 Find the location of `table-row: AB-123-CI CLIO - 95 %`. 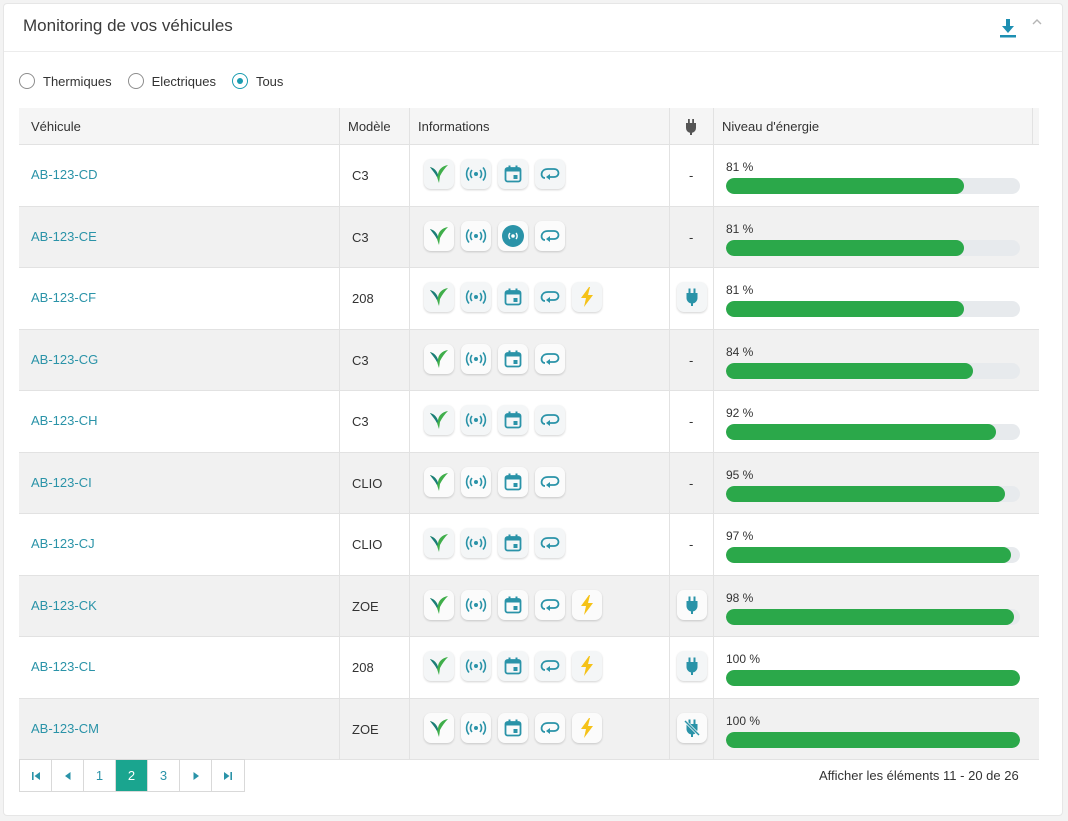

table-row: AB-123-CI CLIO - 95 % is located at coordinates (529, 483).